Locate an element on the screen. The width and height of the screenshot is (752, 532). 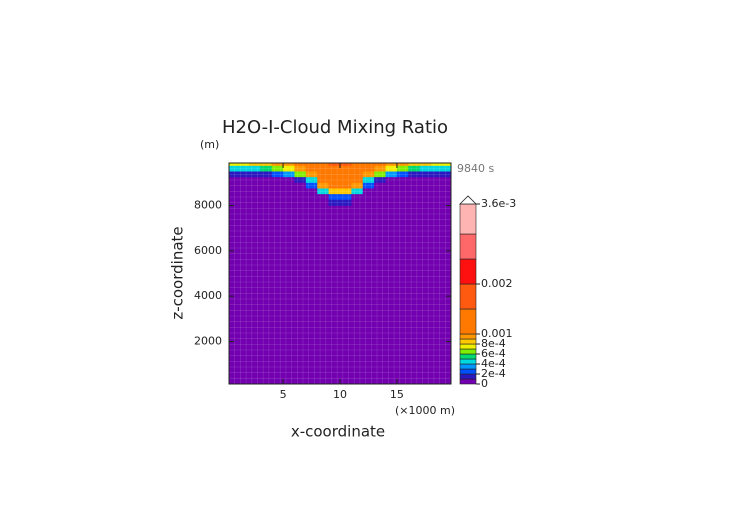
x-axis-label: x-coordinate is located at coordinates (338, 432).